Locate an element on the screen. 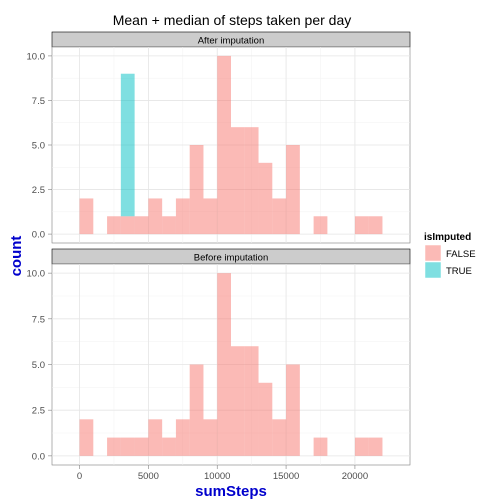 The width and height of the screenshot is (504, 504). y-axis-before: 0.0 2.5 5.0 7.5 10.0 is located at coordinates (39, 365).